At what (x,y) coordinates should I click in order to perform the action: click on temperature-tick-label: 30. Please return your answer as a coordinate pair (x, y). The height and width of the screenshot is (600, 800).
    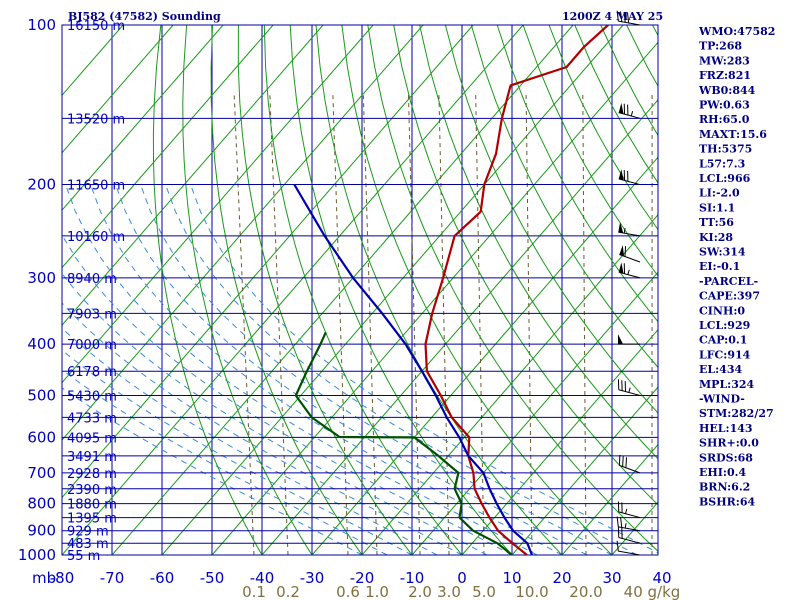
    Looking at the image, I should click on (611, 578).